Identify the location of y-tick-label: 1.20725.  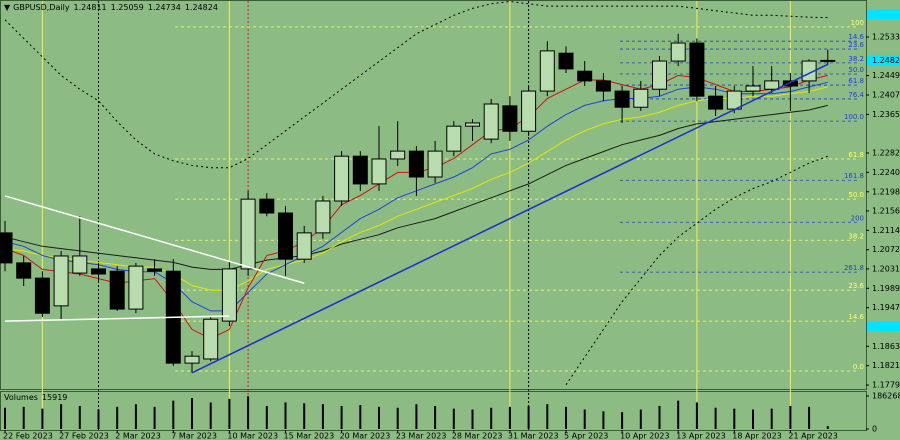
(886, 249).